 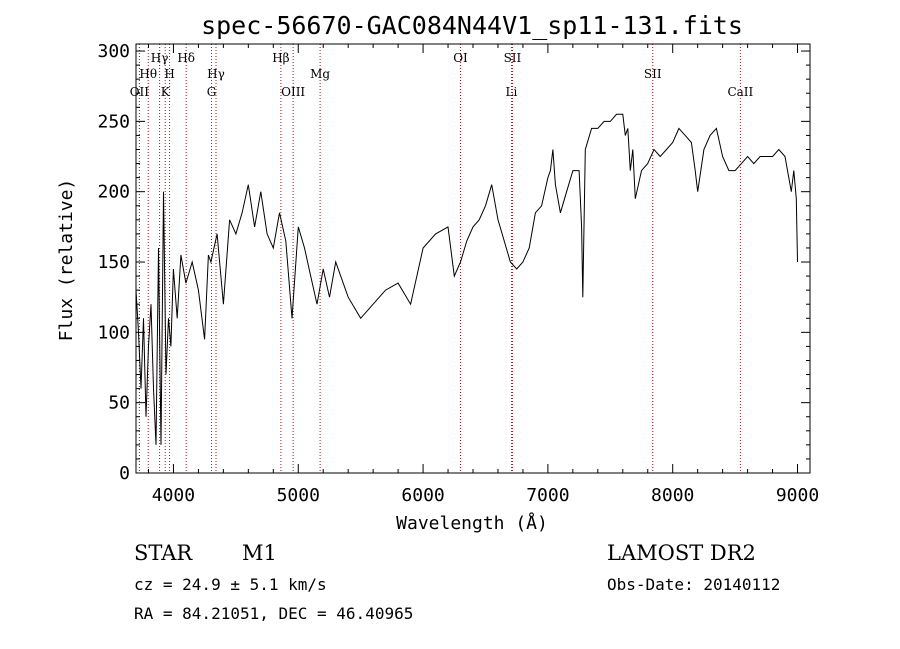 I want to click on marker-label-7: G, so click(x=212, y=92).